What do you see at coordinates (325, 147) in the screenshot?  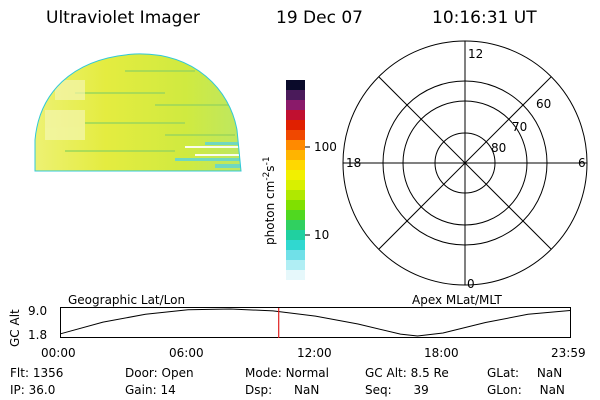 I see `colorbar-tick-100: 100` at bounding box center [325, 147].